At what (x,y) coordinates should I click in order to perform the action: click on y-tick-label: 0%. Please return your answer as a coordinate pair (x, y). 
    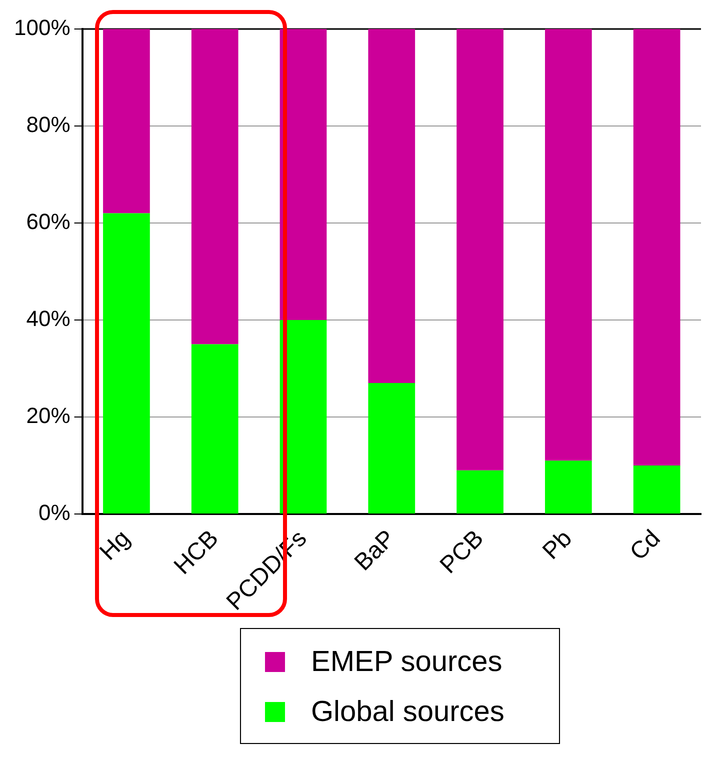
    Looking at the image, I should click on (54, 513).